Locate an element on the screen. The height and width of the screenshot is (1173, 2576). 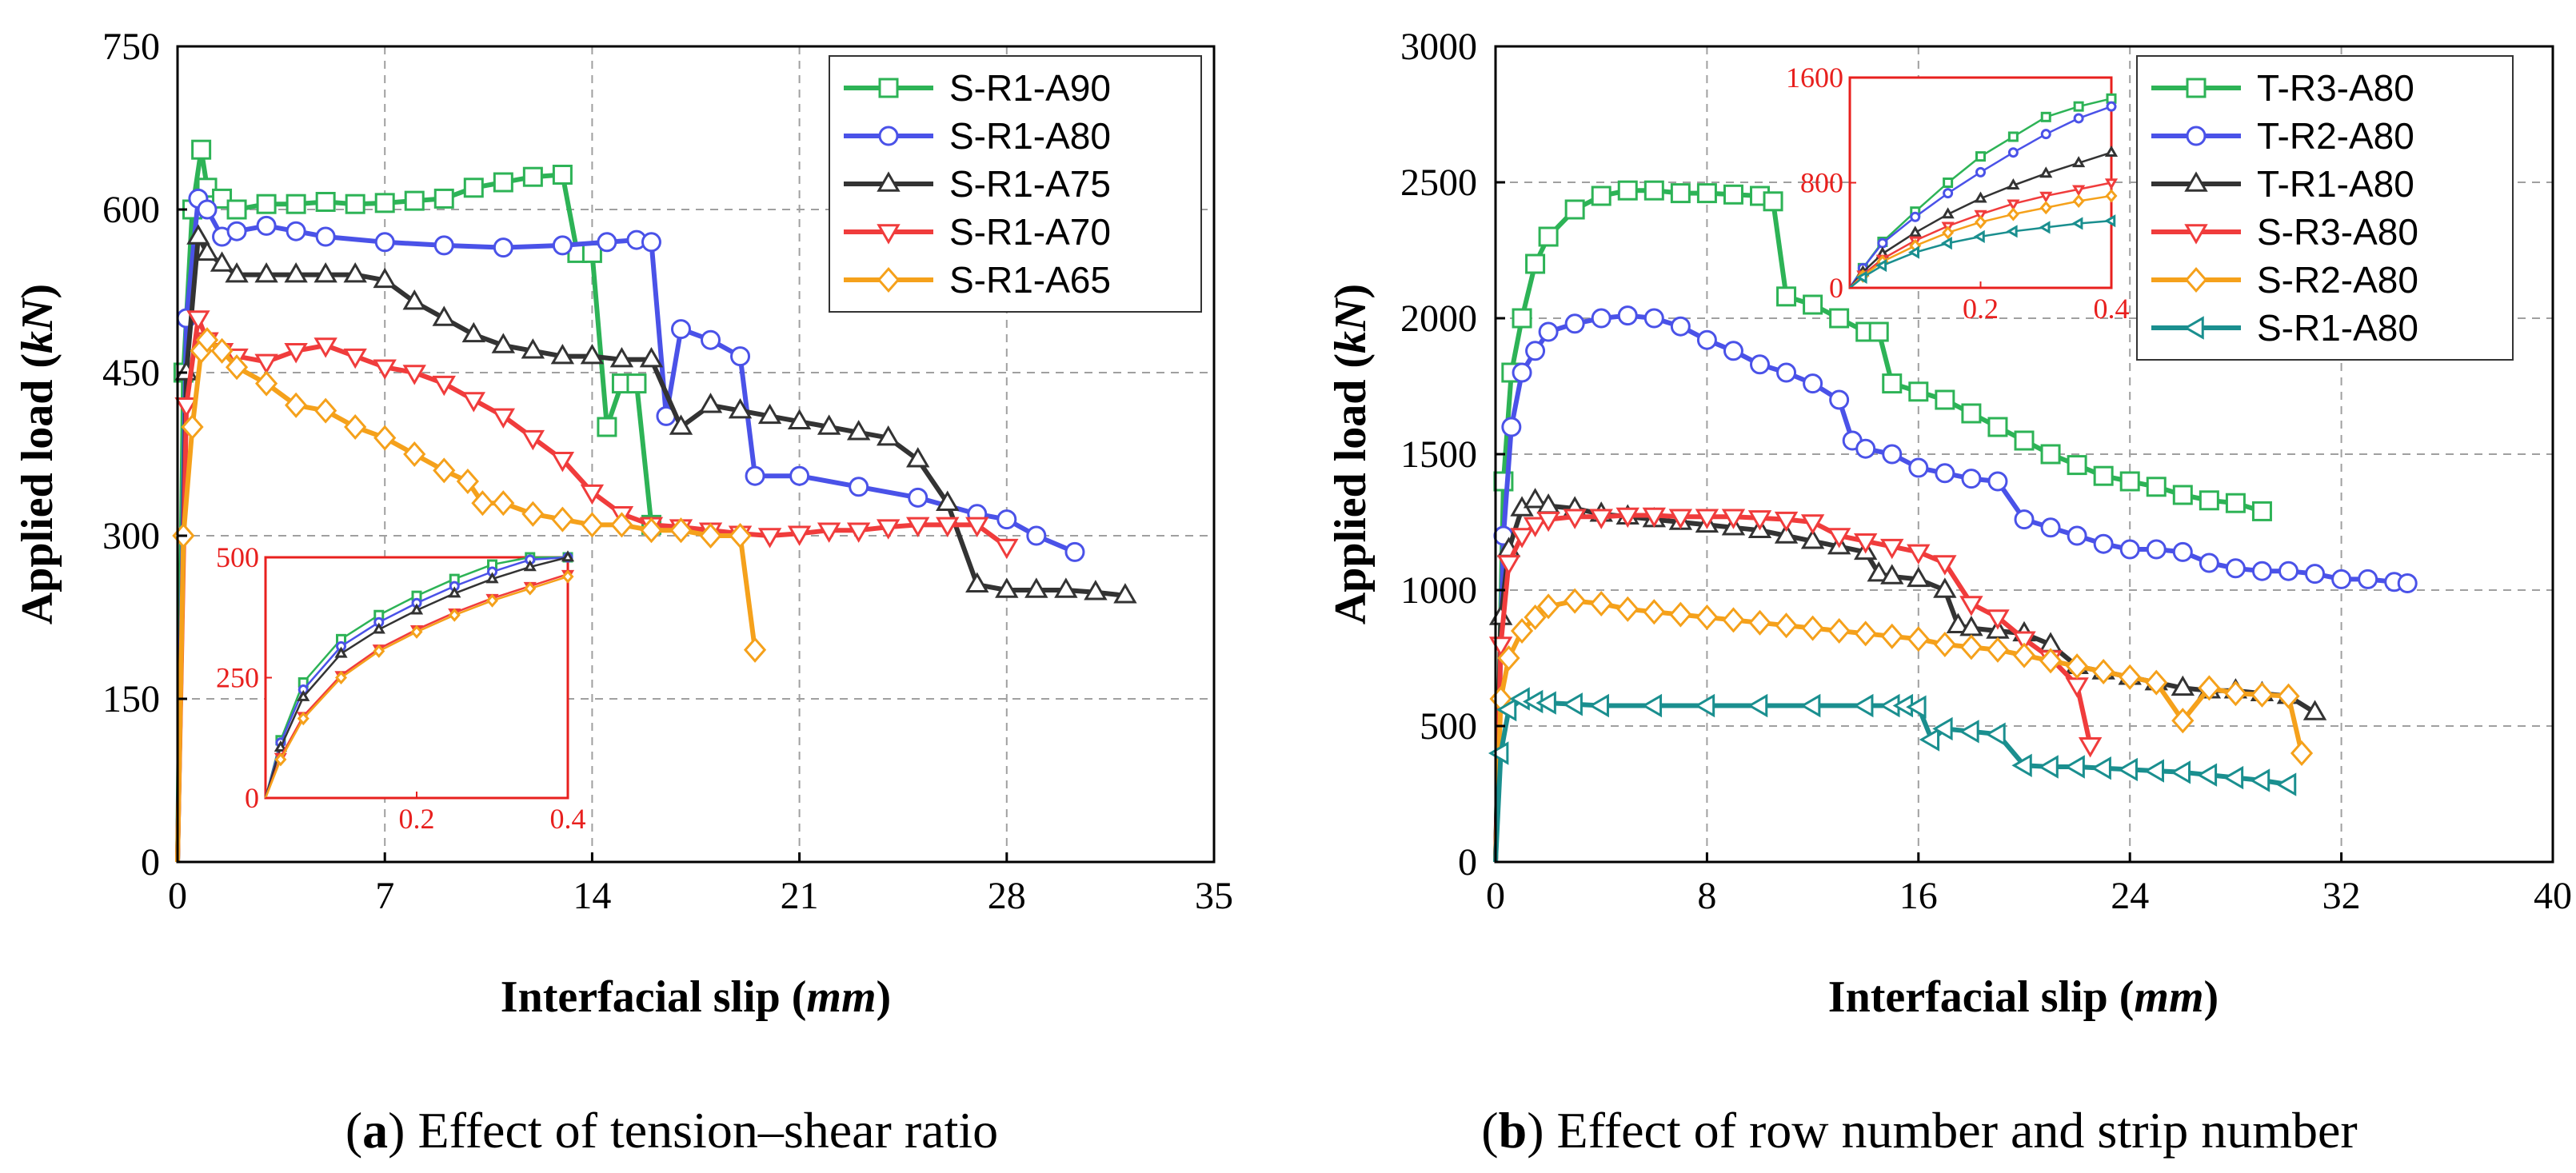
x-tick-label: 32 is located at coordinates (2341, 896).